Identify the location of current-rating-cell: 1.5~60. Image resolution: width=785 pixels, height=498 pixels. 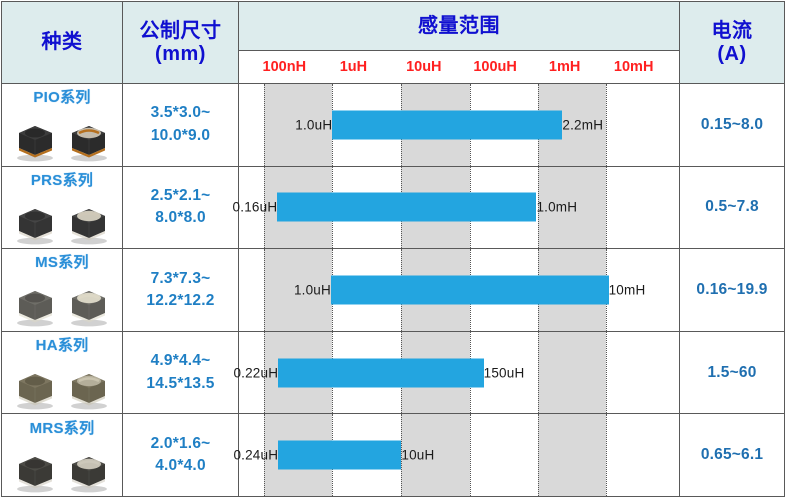
(732, 372).